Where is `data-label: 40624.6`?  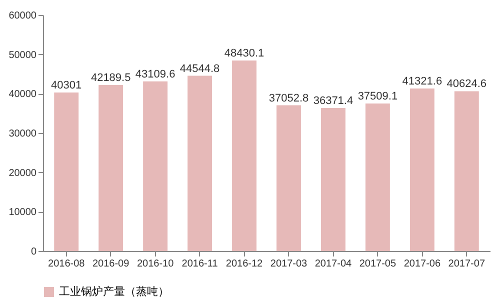 data-label: 40624.6 is located at coordinates (466, 84).